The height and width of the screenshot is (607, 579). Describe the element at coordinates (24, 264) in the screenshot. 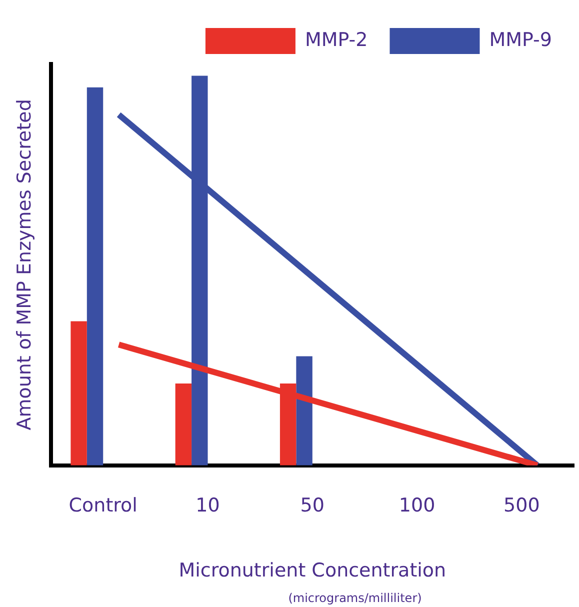

I see `y-axis-title: Amount of MMP Enzymes Secreted` at that location.